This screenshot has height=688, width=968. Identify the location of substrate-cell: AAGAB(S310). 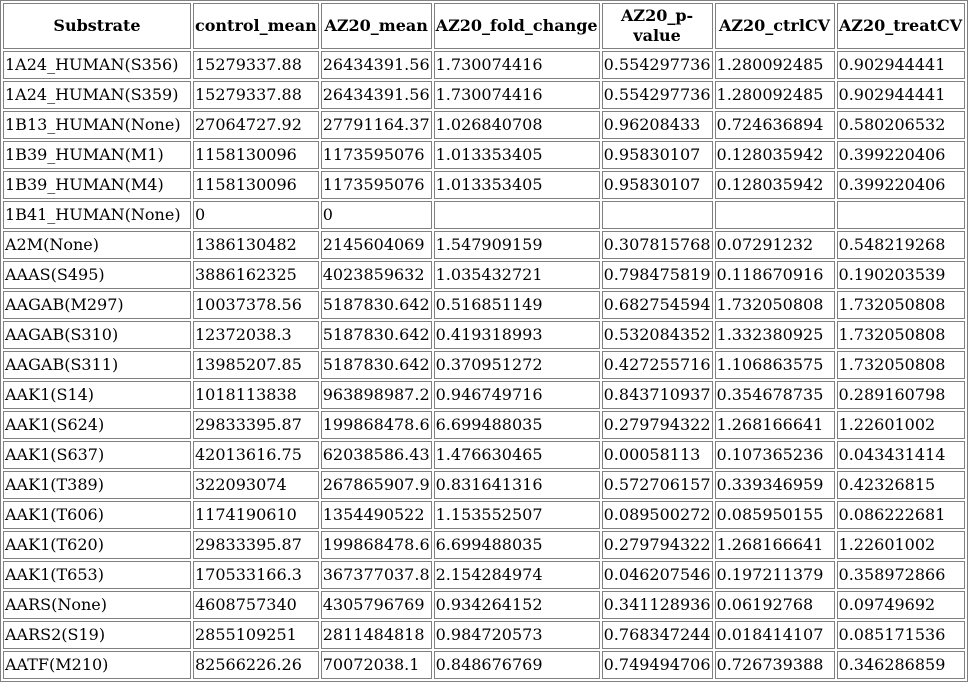
(97, 335).